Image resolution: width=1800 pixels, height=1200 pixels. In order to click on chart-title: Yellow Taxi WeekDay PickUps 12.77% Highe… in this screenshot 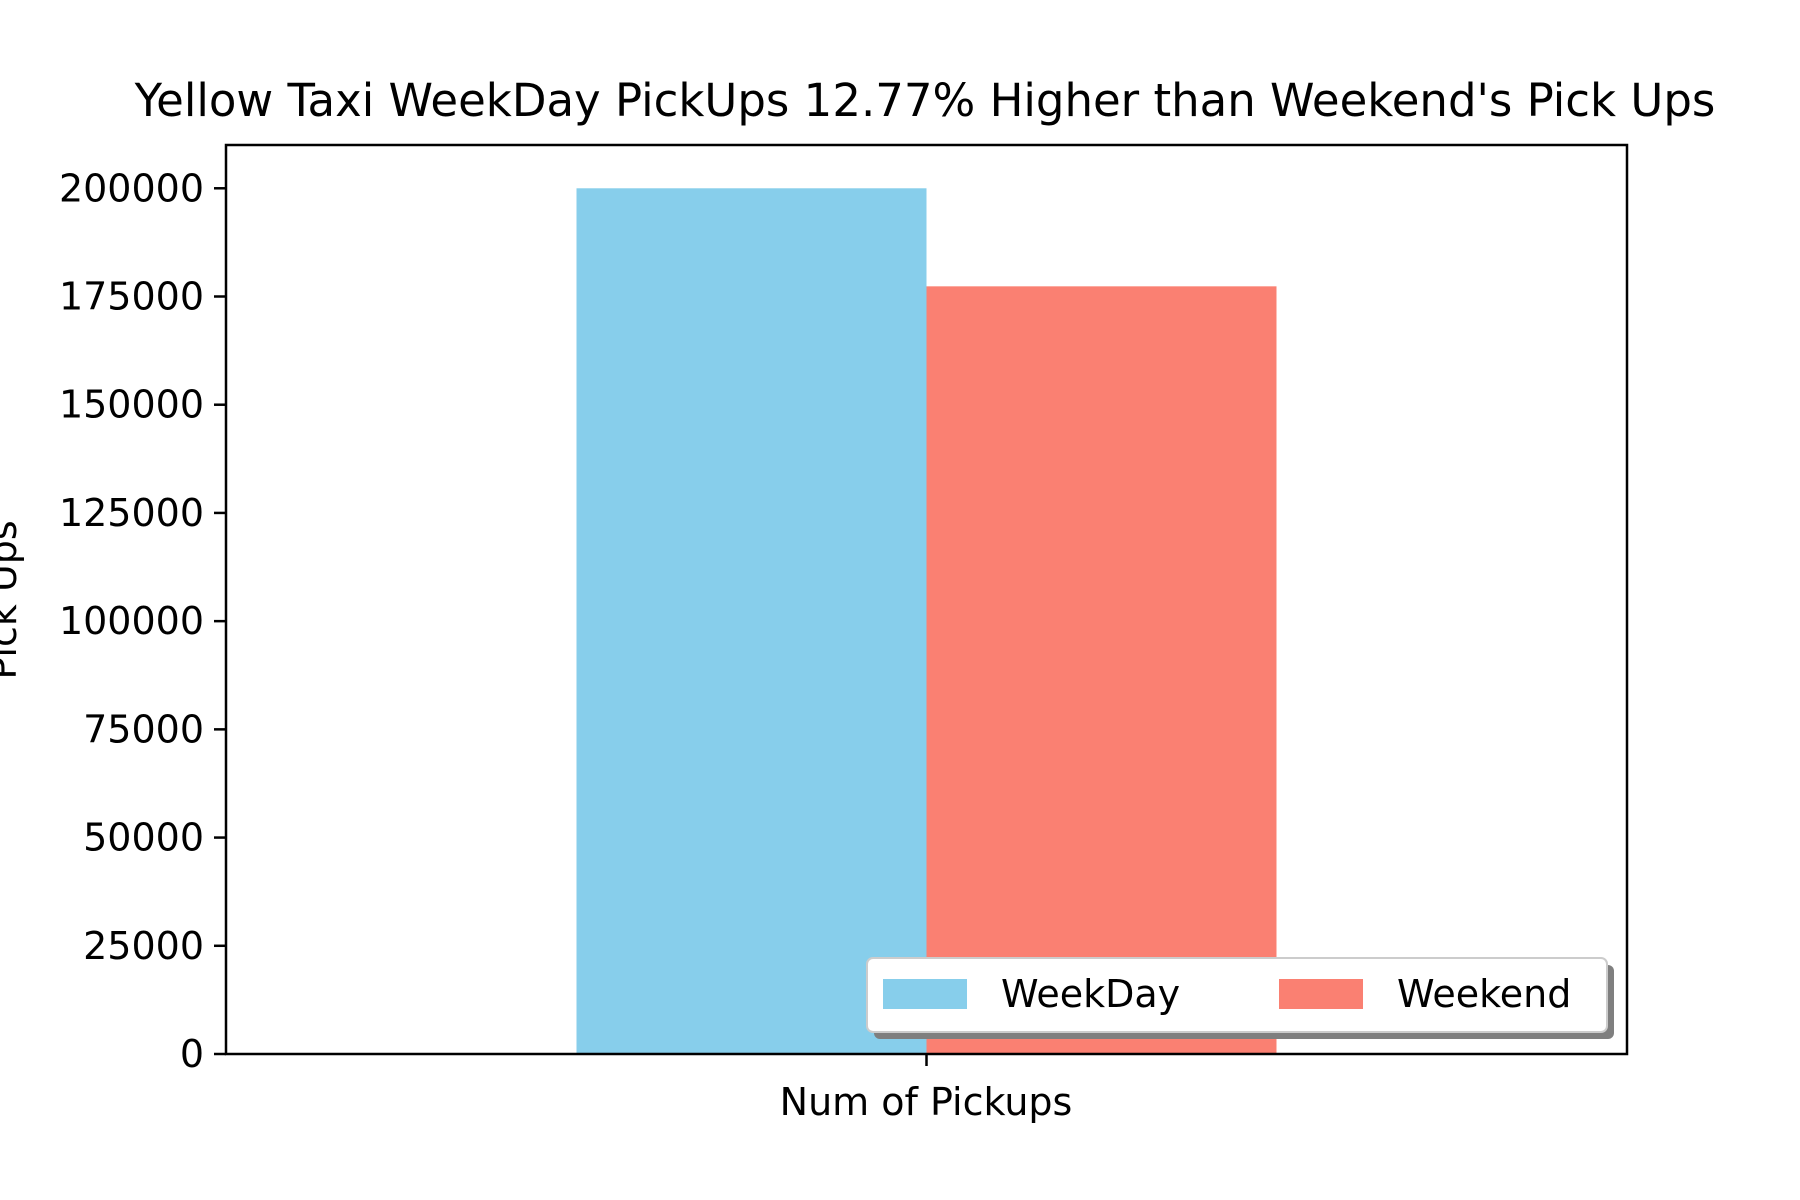, I will do `click(925, 100)`.